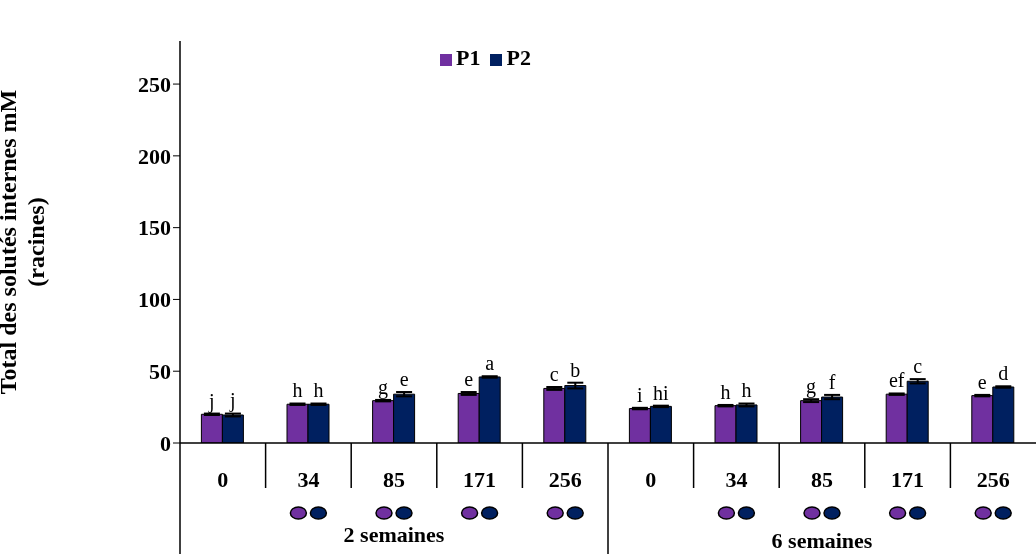  What do you see at coordinates (154, 300) in the screenshot?
I see `y-tick-label: 100` at bounding box center [154, 300].